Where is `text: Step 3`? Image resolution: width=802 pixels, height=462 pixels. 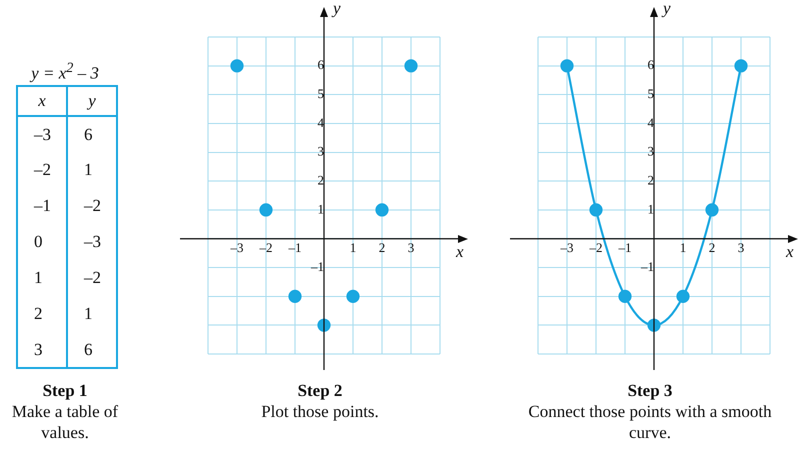 text: Step 3 is located at coordinates (650, 390).